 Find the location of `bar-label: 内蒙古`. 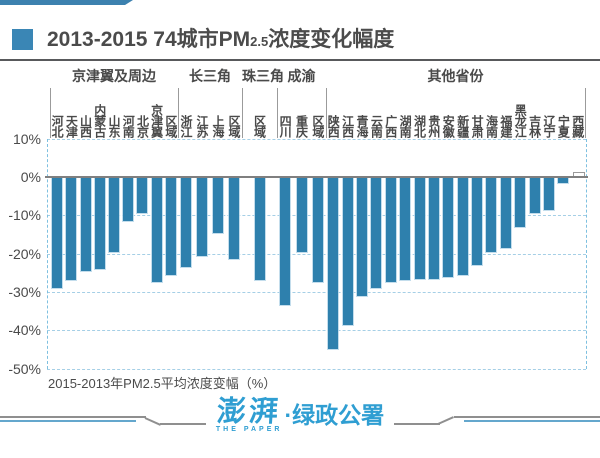

bar-label: 内蒙古 is located at coordinates (99, 120).